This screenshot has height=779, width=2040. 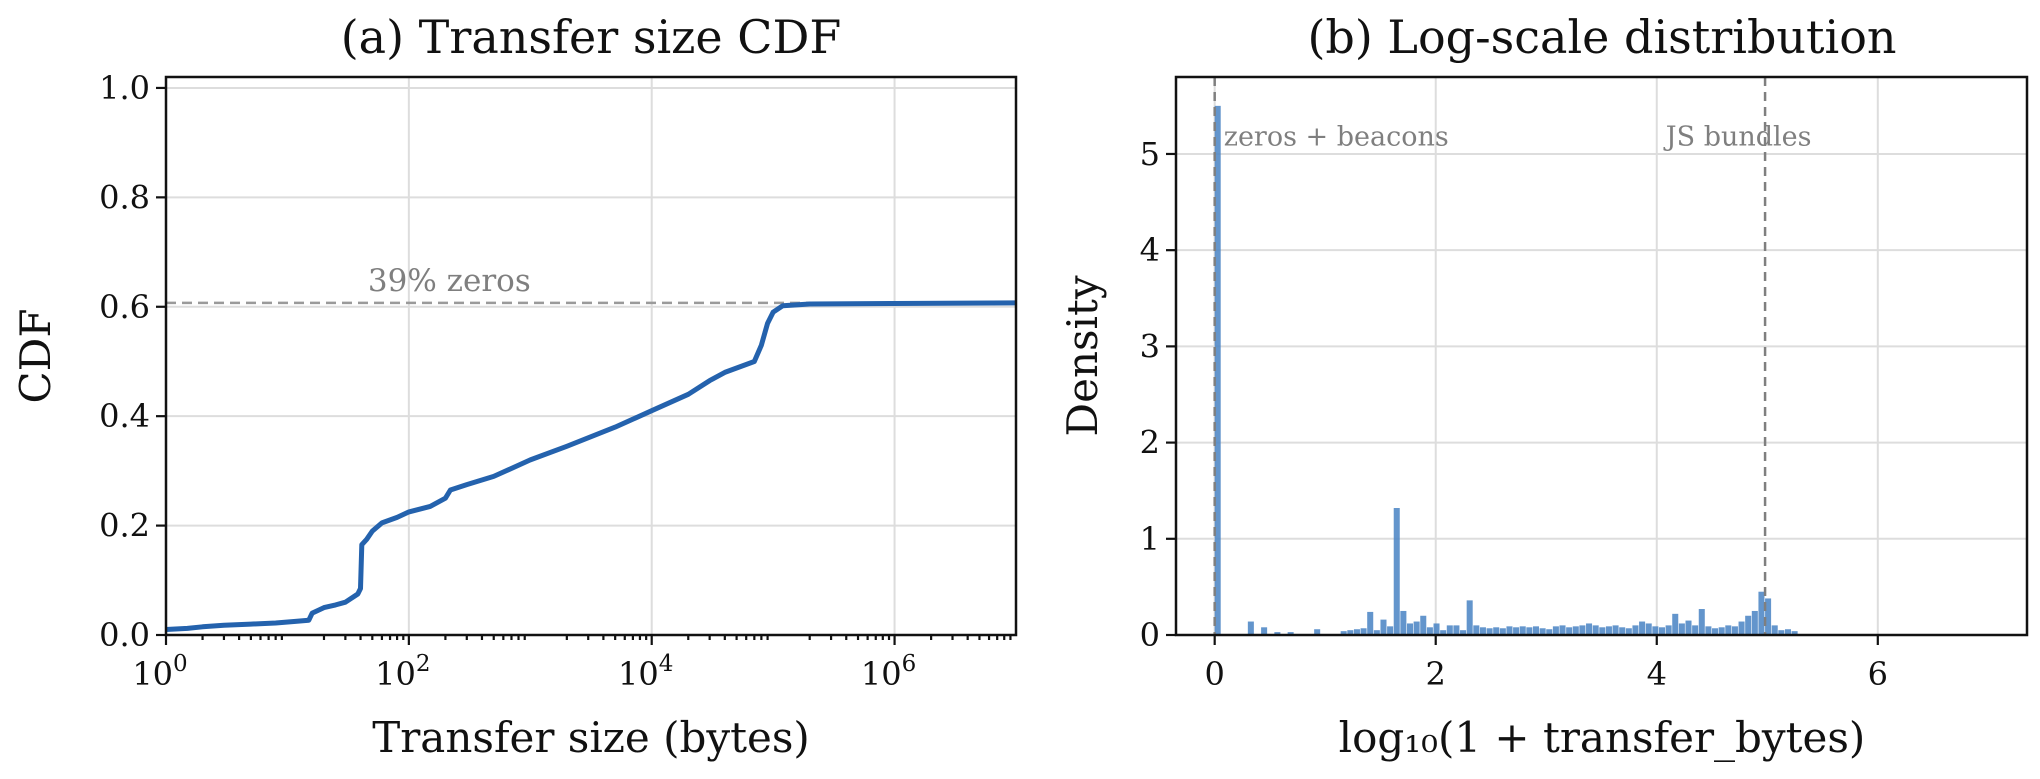 What do you see at coordinates (1436, 674) in the screenshot?
I see `histogram-x-tick-label: 2` at bounding box center [1436, 674].